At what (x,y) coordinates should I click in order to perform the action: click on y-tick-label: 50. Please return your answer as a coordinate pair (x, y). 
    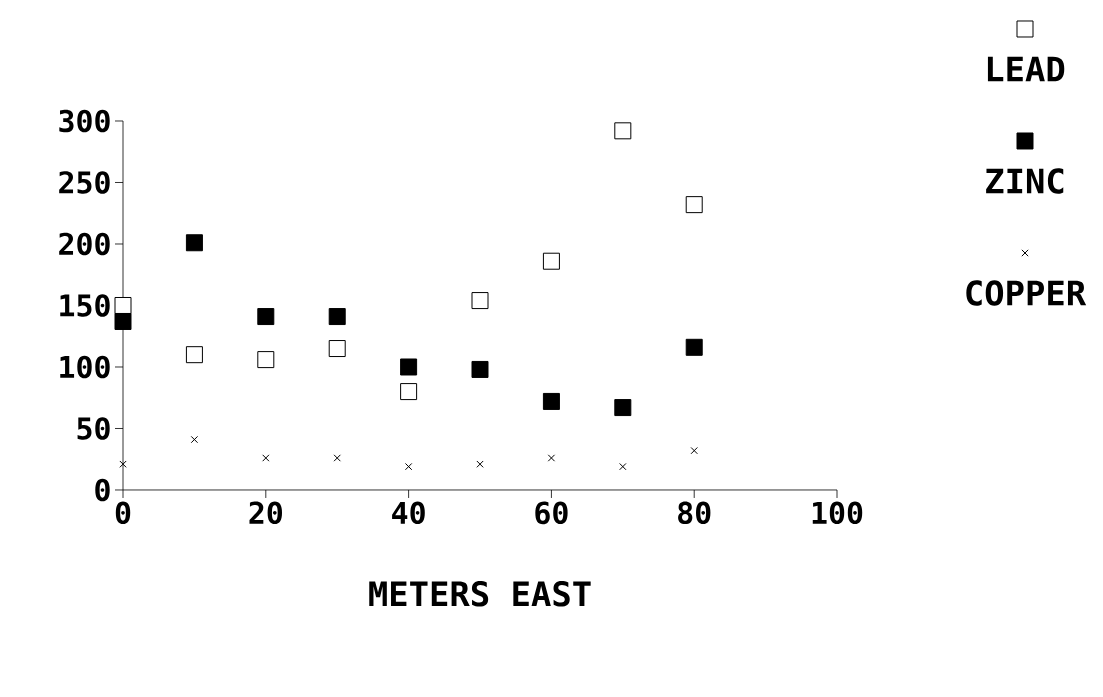
    Looking at the image, I should click on (93, 428).